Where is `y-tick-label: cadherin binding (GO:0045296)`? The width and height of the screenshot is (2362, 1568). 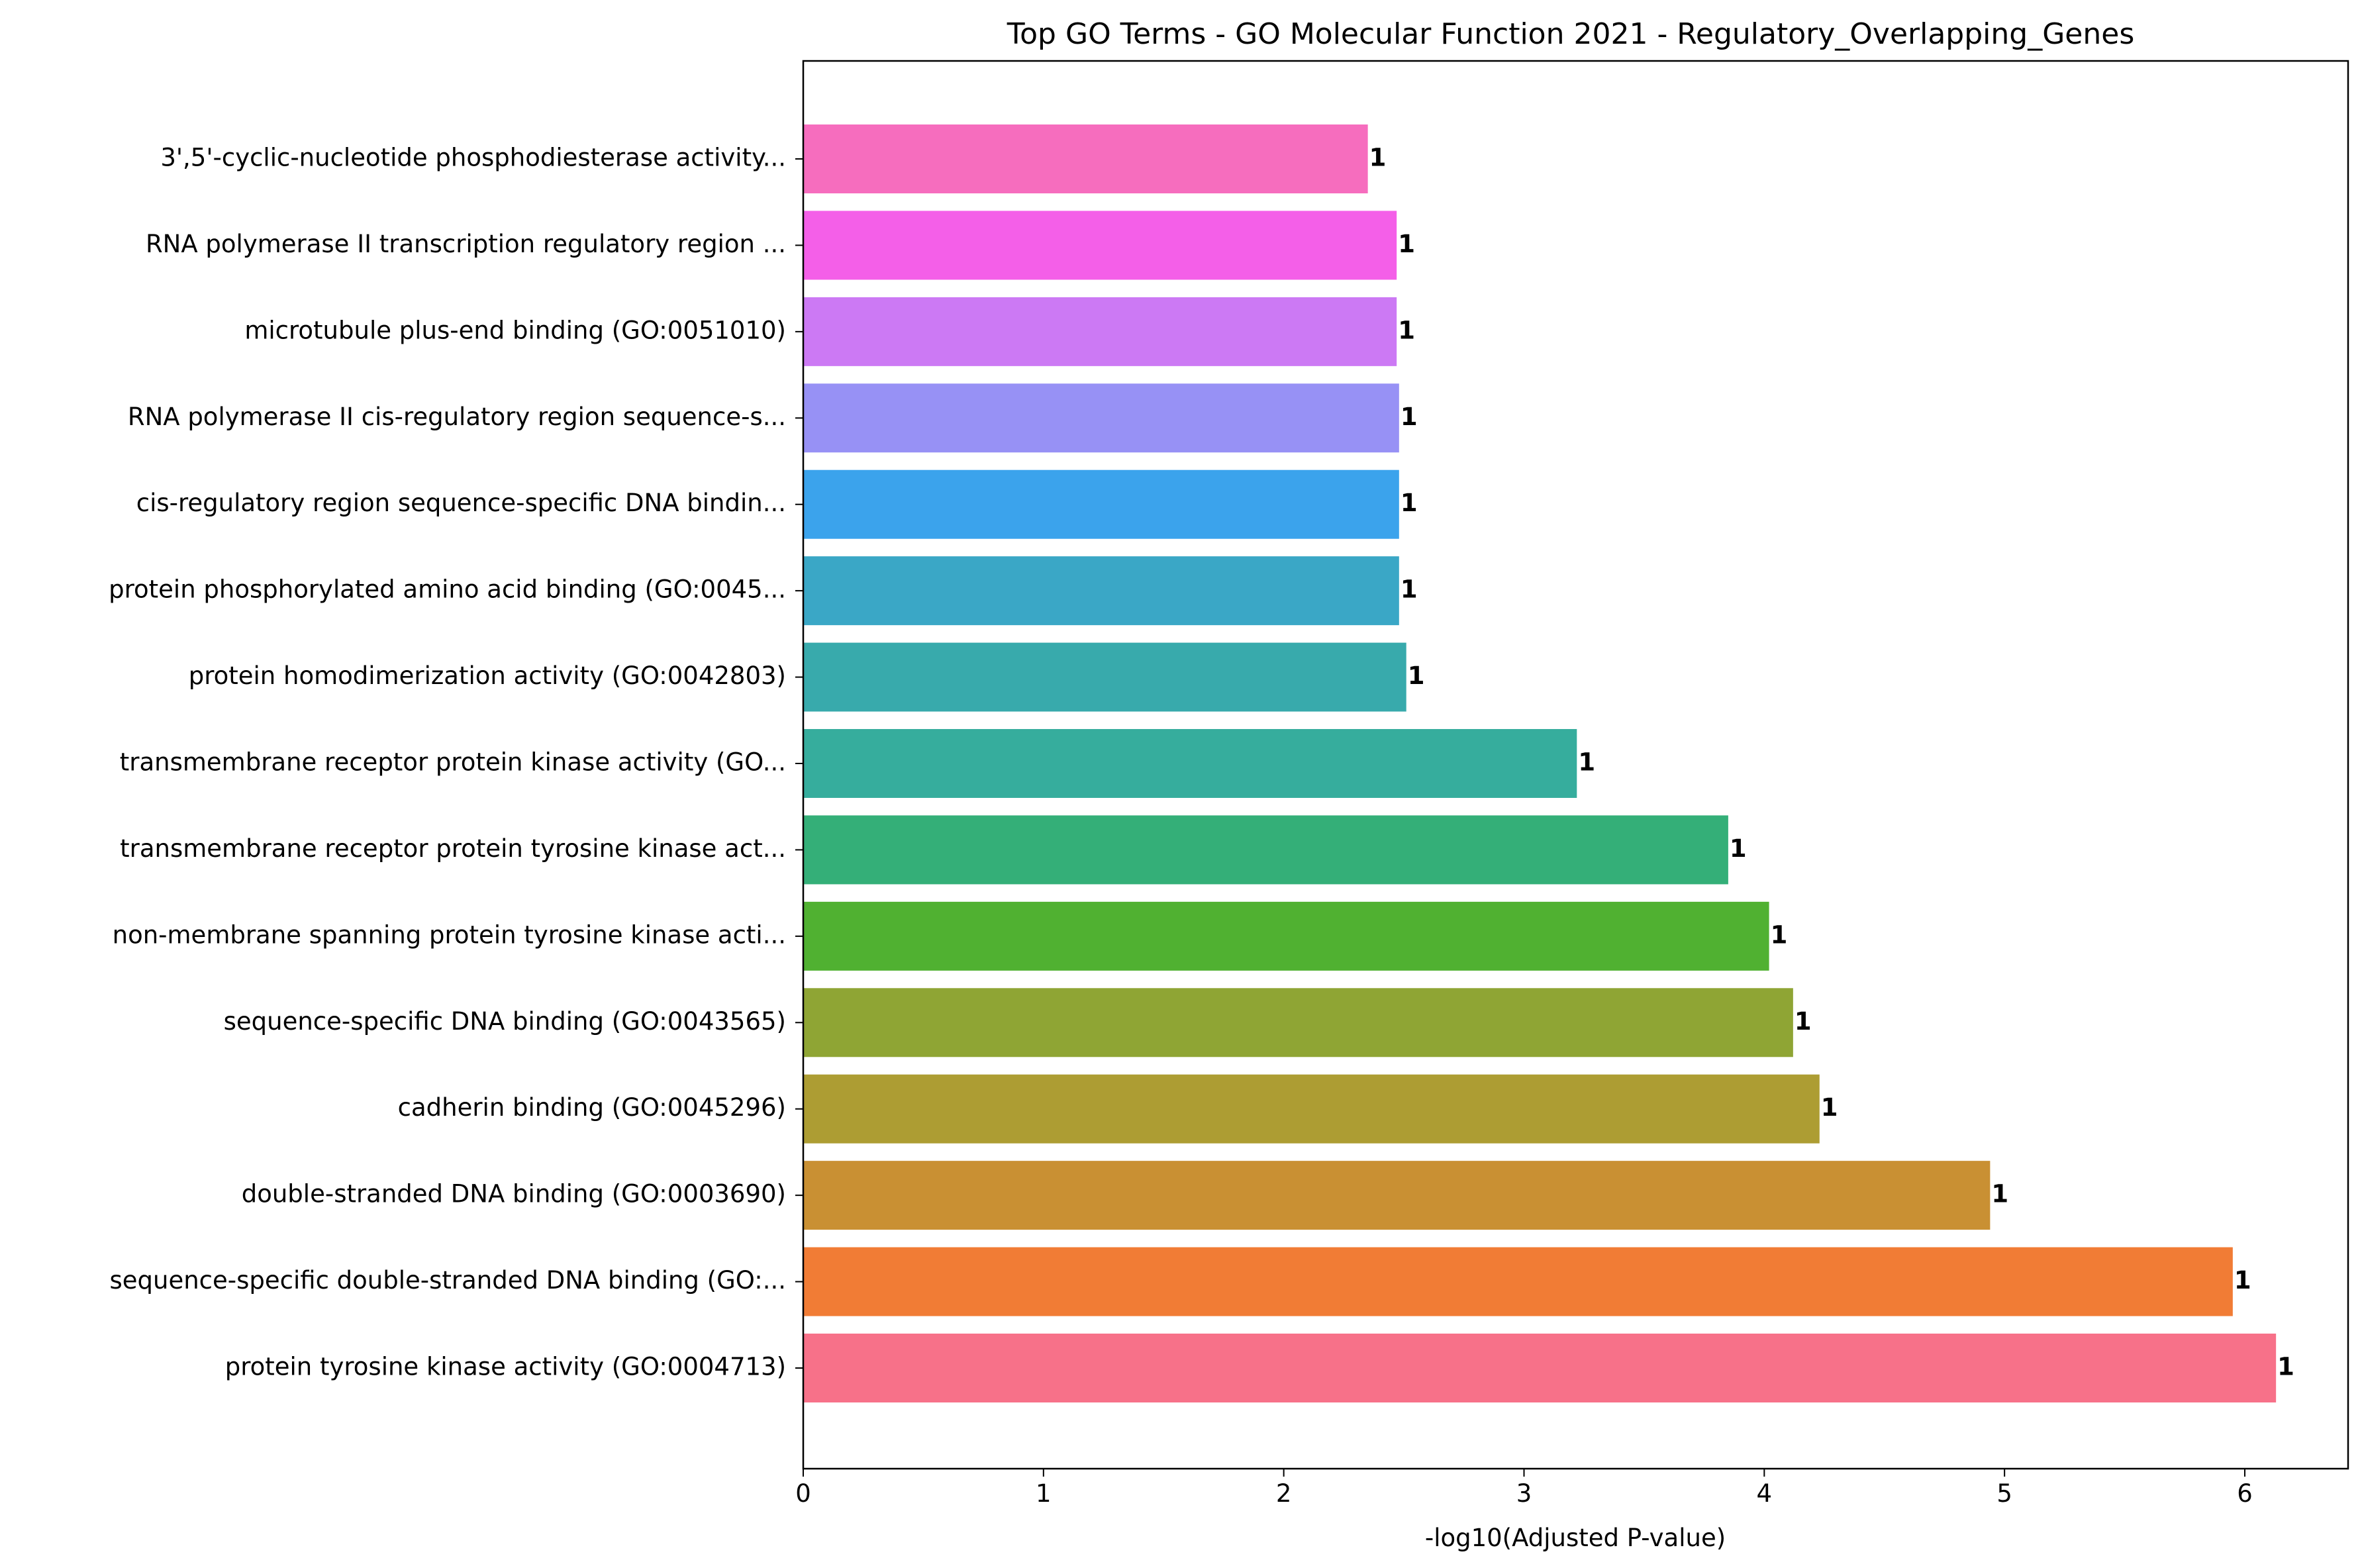
y-tick-label: cadherin binding (GO:0045296) is located at coordinates (592, 1107).